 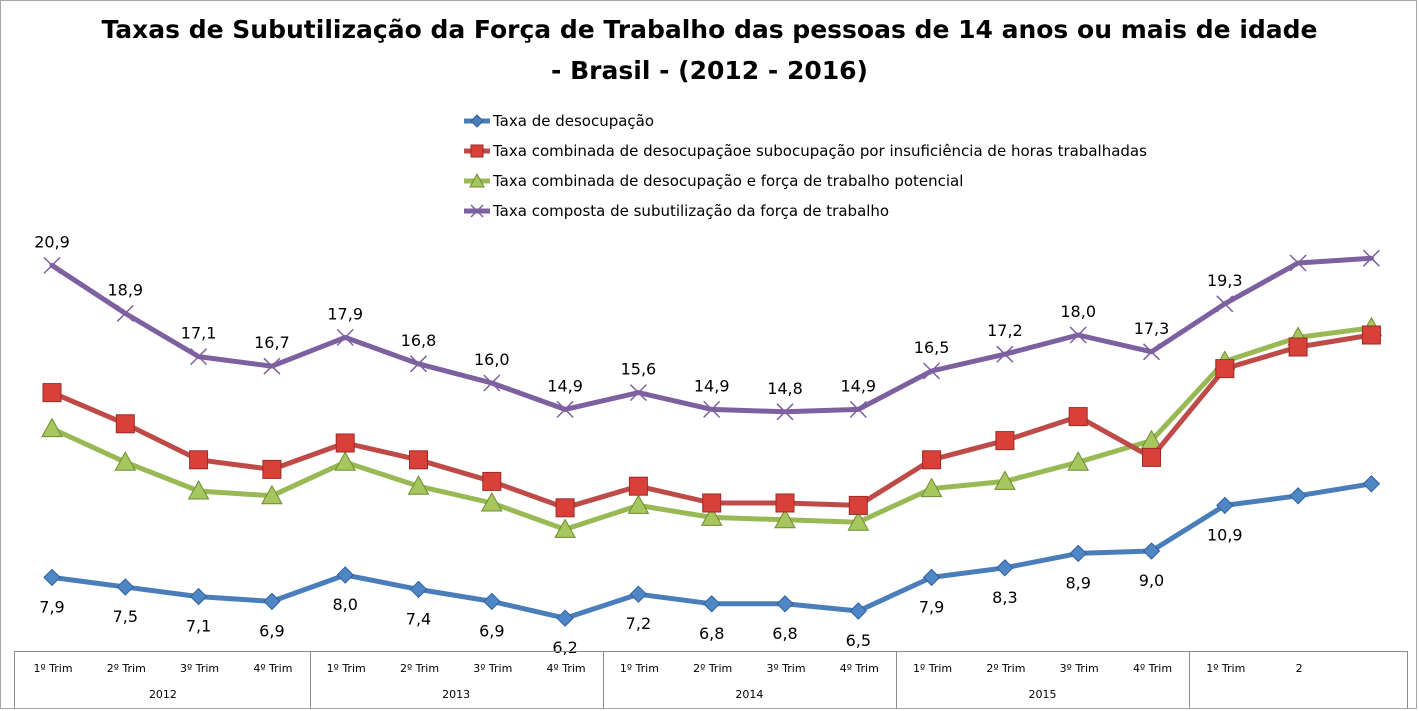 I want to click on series-0-data-label: 6,9, so click(x=271, y=630).